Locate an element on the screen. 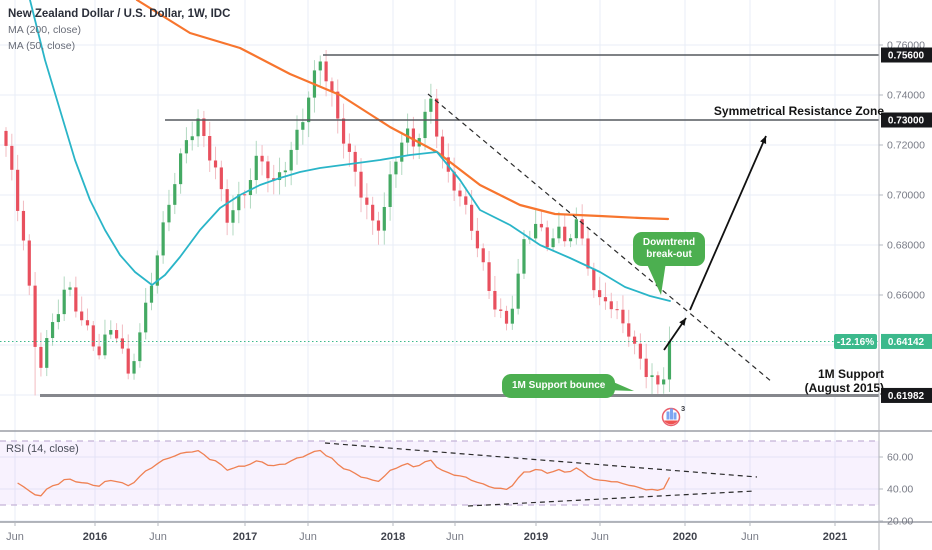 The width and height of the screenshot is (932, 550). rsi-legend: RSI (14, close) is located at coordinates (42, 449).